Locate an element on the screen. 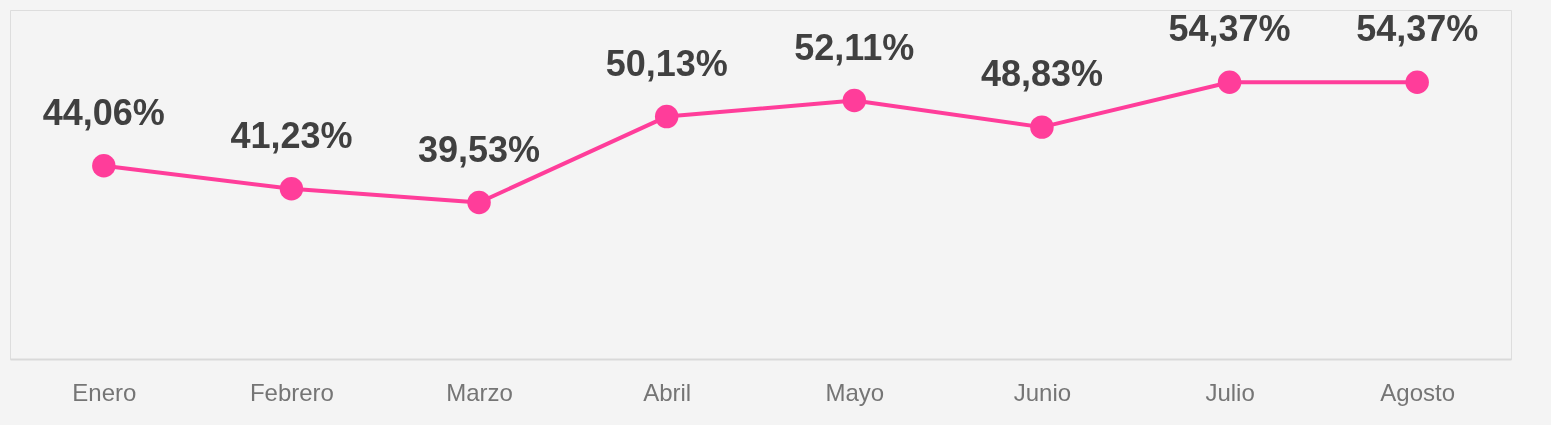 The image size is (1551, 425). x-tick-label: Marzo is located at coordinates (479, 392).